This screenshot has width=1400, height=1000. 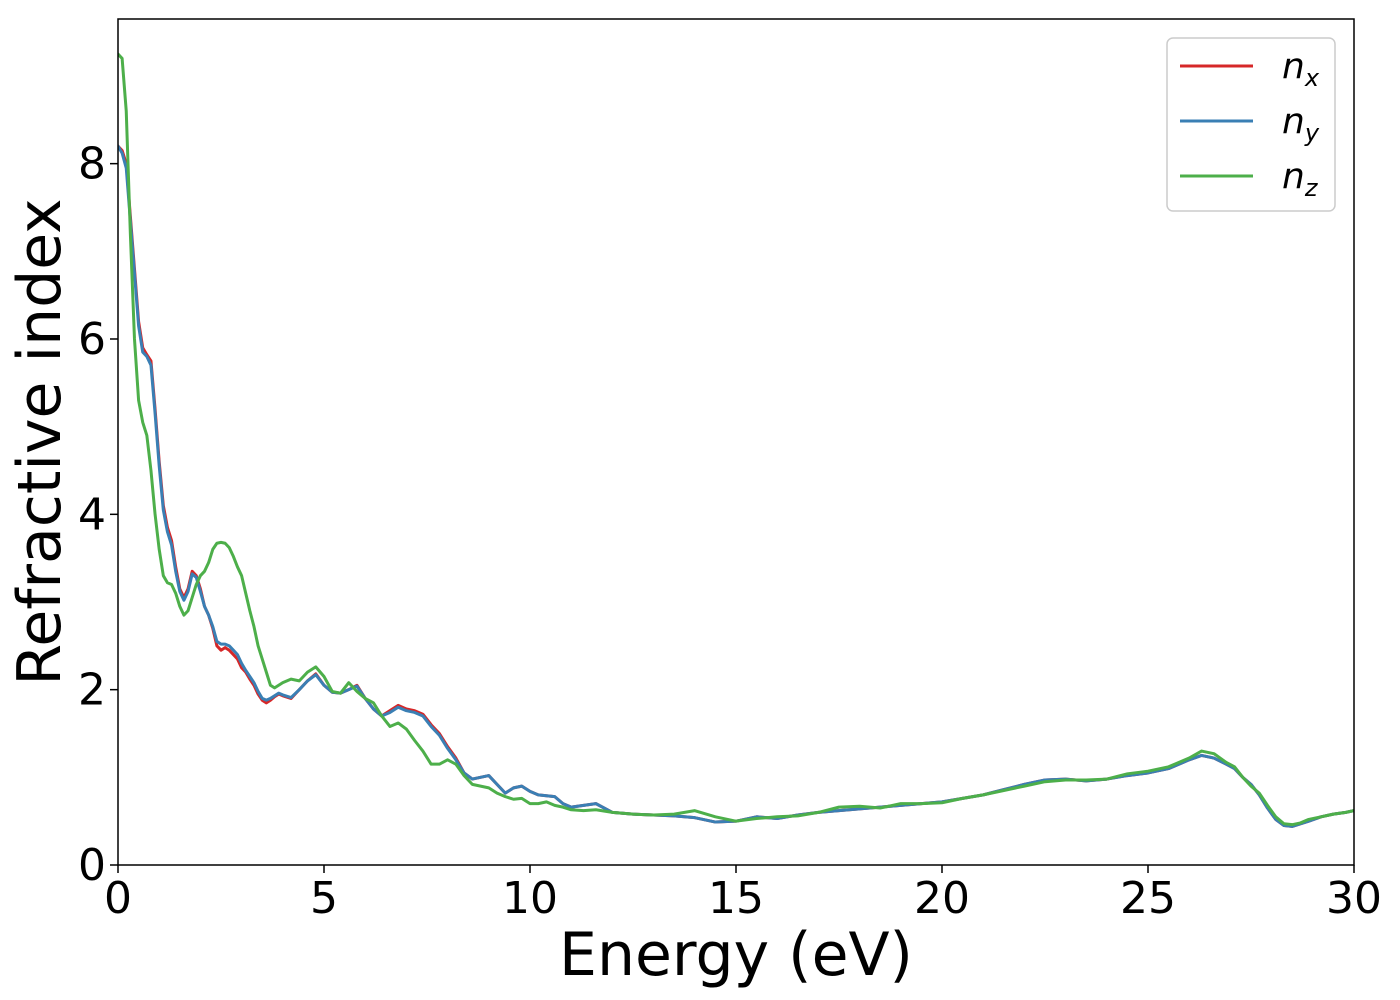 I want to click on legend-label-ny: ny, so click(x=1301, y=124).